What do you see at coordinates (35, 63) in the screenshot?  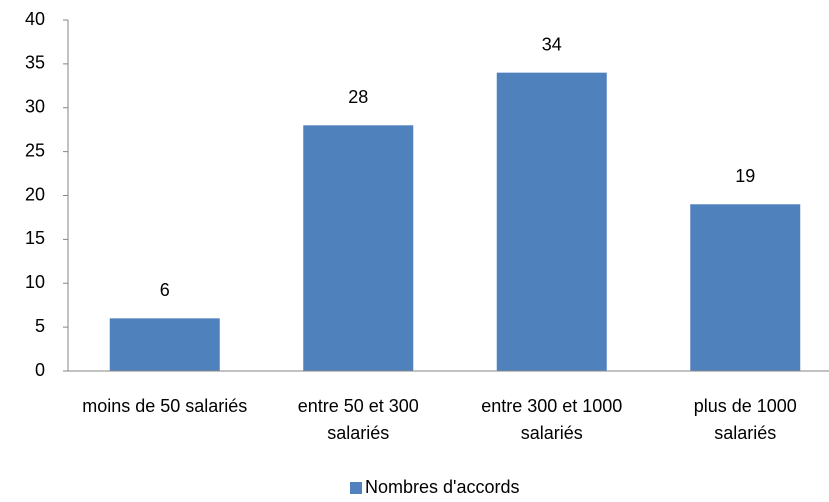 I see `y-tick-label: 35` at bounding box center [35, 63].